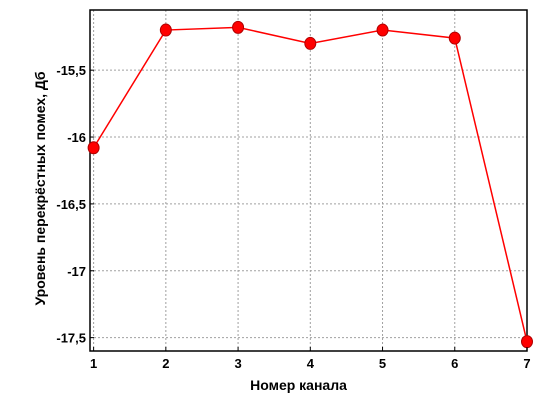 Image resolution: width=539 pixels, height=401 pixels. Describe the element at coordinates (165, 363) in the screenshot. I see `x-tick-label: 2` at that location.